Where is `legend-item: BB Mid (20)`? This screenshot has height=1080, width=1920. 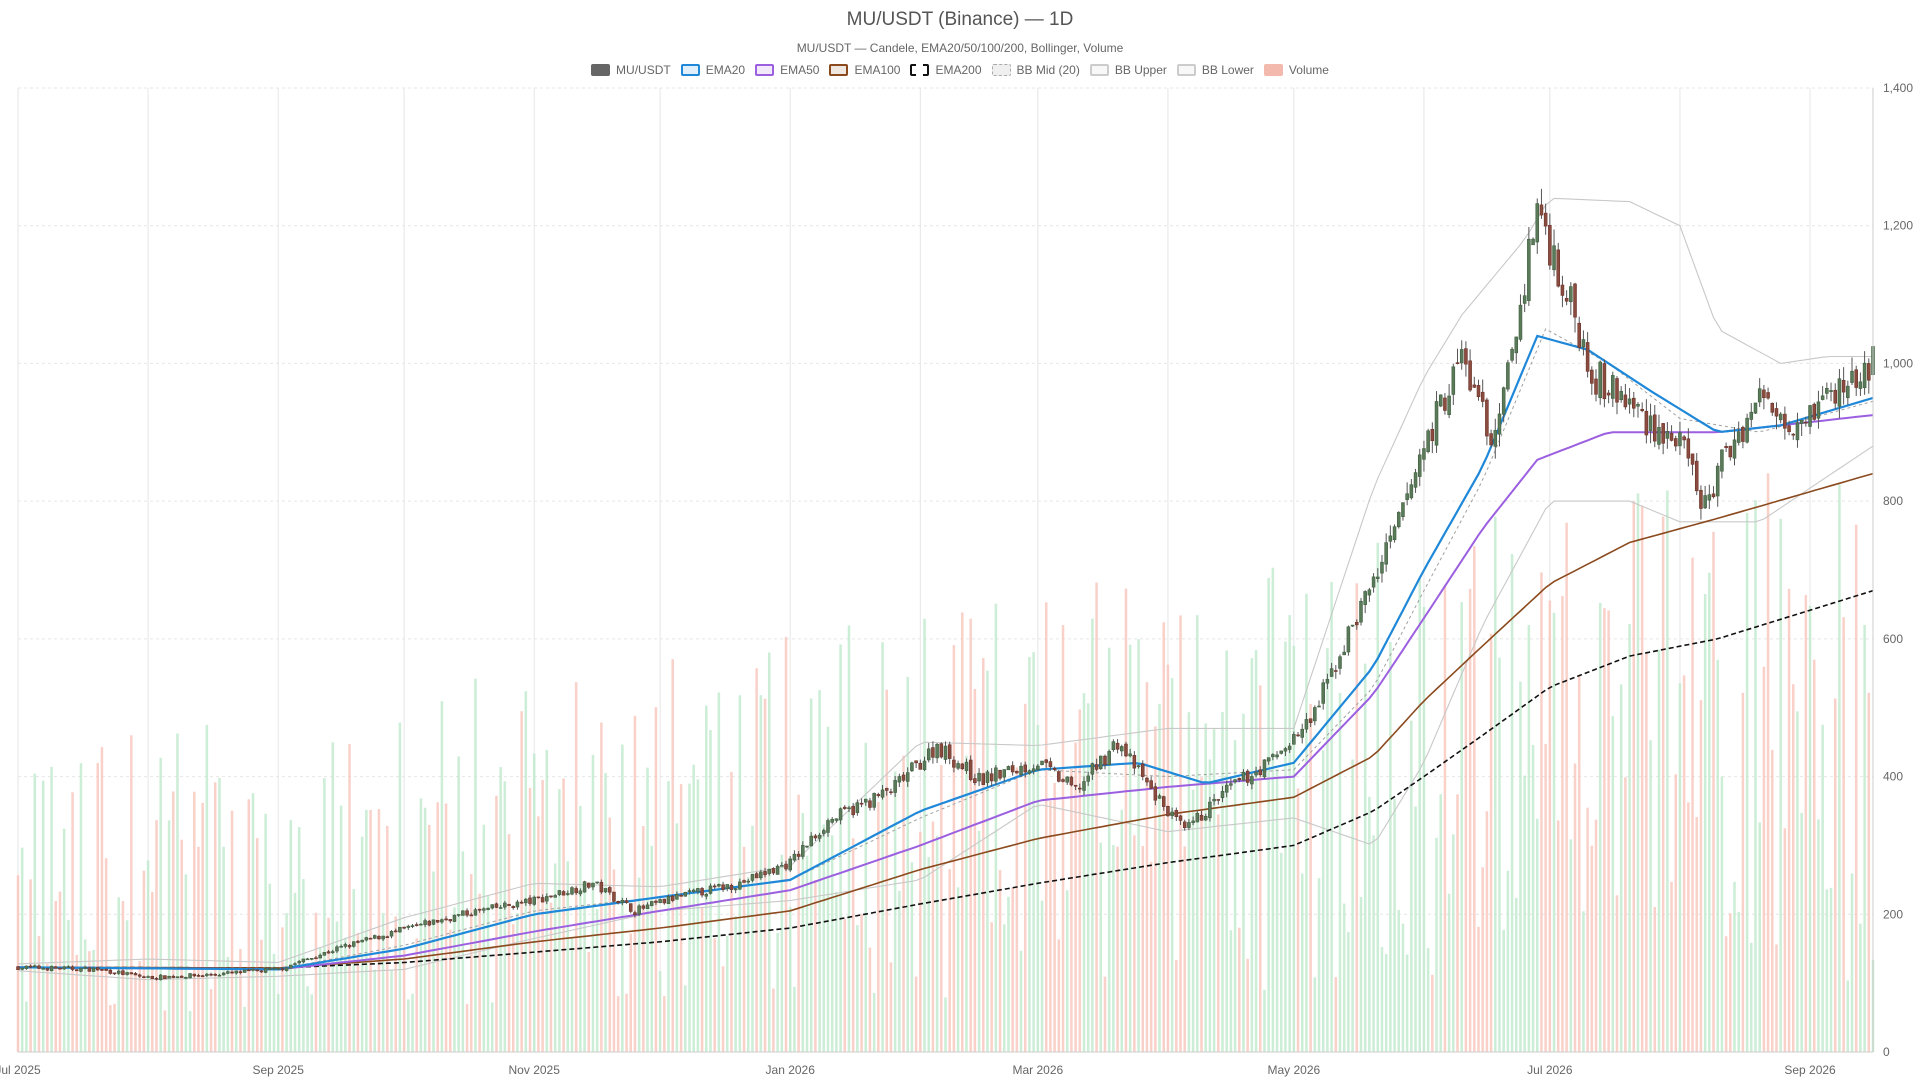
legend-item: BB Mid (20) is located at coordinates (1035, 70).